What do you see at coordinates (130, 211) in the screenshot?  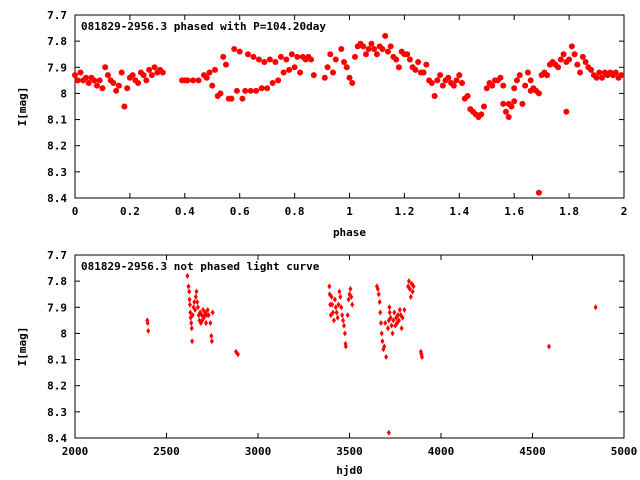 I see `x-tick-label: 0.2` at bounding box center [130, 211].